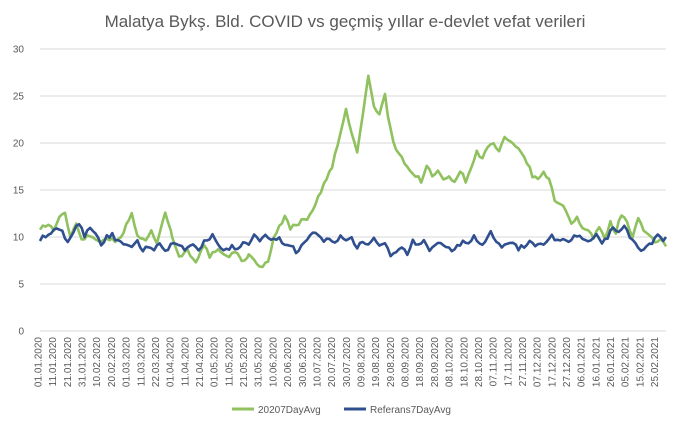 The height and width of the screenshot is (429, 681). What do you see at coordinates (19, 50) in the screenshot?
I see `y-tick-label: 30` at bounding box center [19, 50].